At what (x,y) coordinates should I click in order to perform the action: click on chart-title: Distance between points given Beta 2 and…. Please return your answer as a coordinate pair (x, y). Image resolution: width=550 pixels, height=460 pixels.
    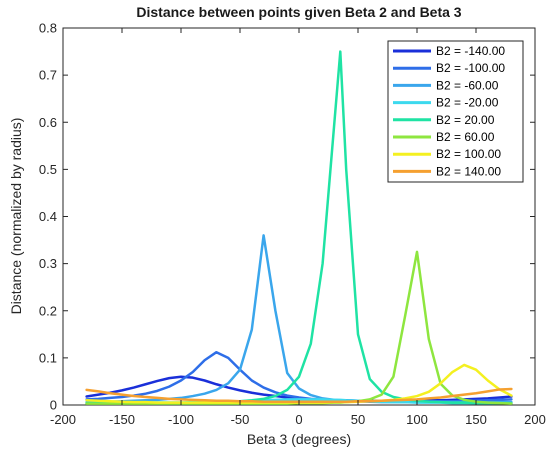
    Looking at the image, I should click on (298, 12).